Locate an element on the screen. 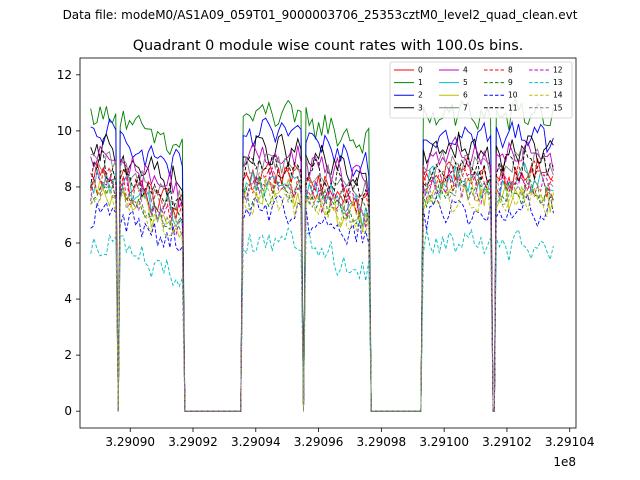 The width and height of the screenshot is (640, 480). legend-label-9: 9 is located at coordinates (510, 82).